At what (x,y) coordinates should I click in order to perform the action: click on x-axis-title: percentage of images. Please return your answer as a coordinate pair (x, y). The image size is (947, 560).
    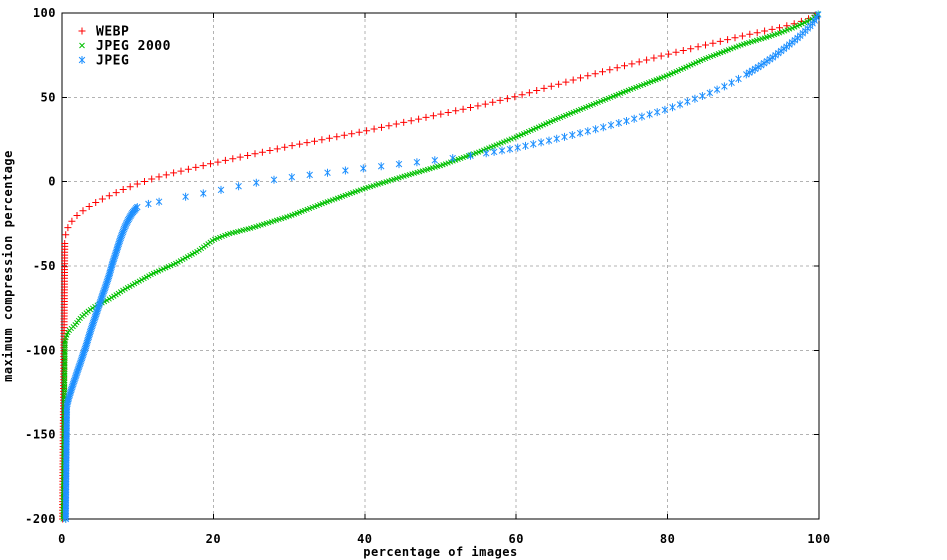
    Looking at the image, I should click on (440, 552).